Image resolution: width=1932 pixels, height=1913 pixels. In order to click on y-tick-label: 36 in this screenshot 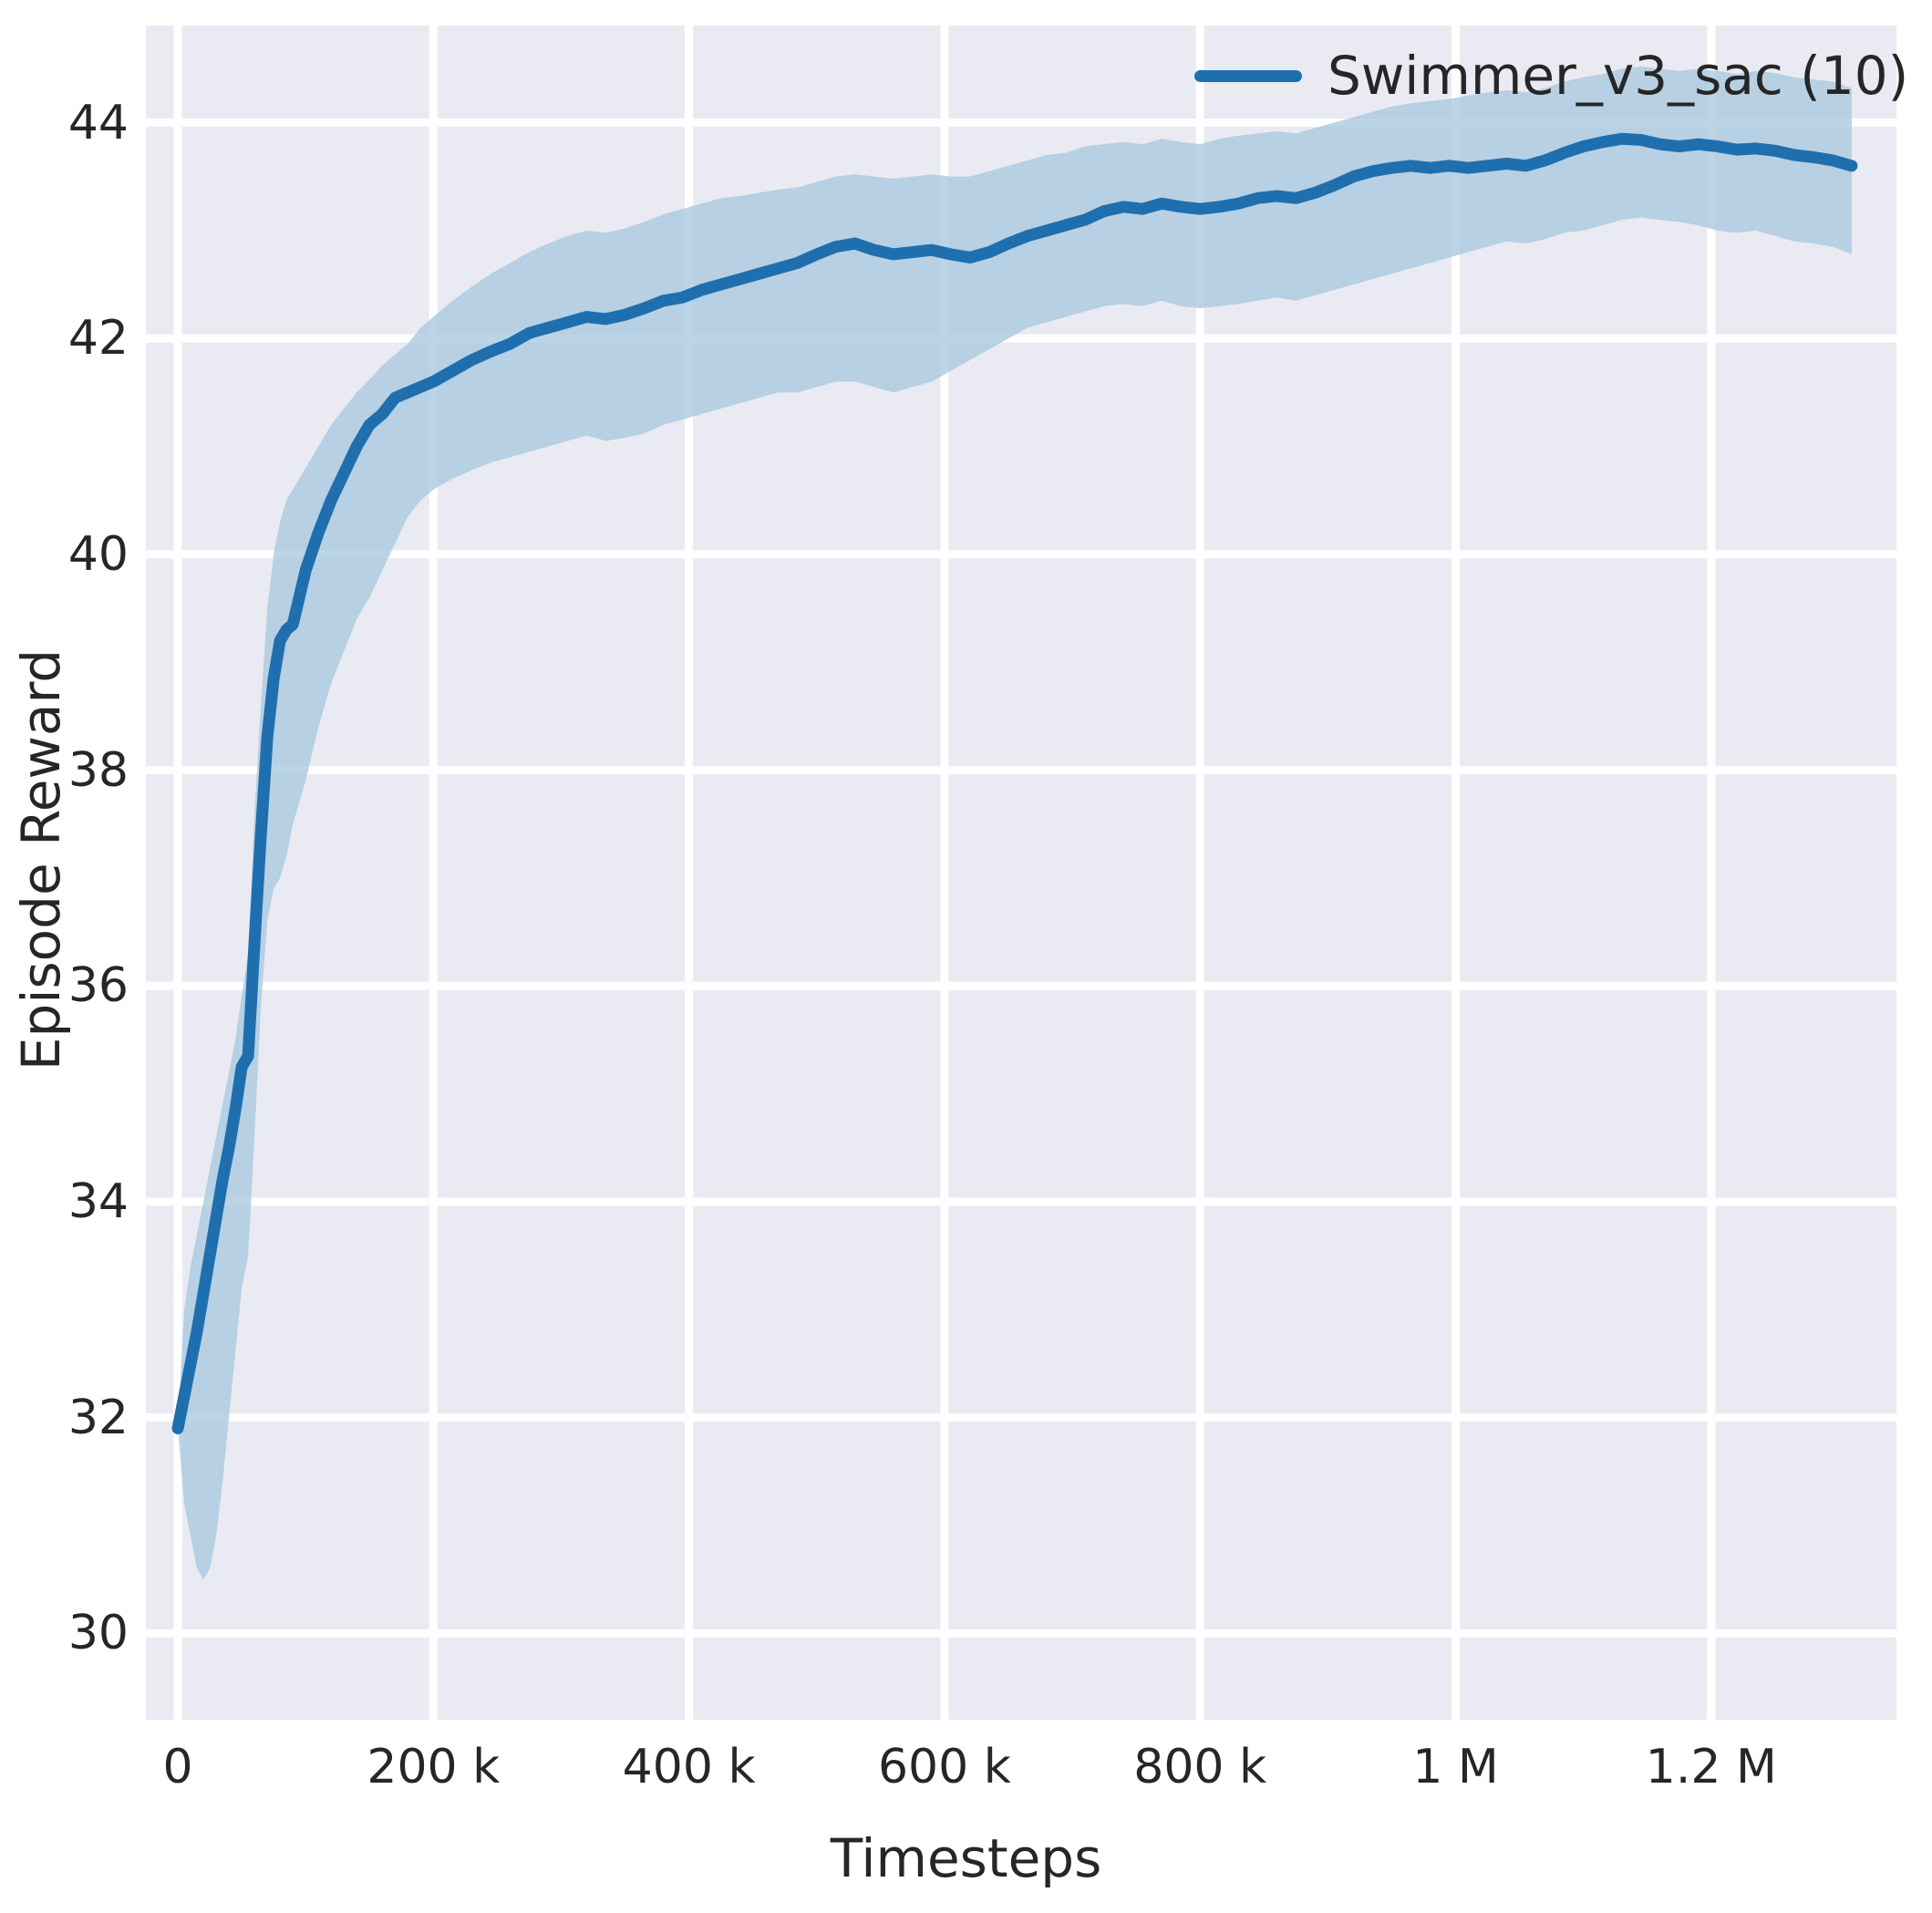, I will do `click(98, 986)`.